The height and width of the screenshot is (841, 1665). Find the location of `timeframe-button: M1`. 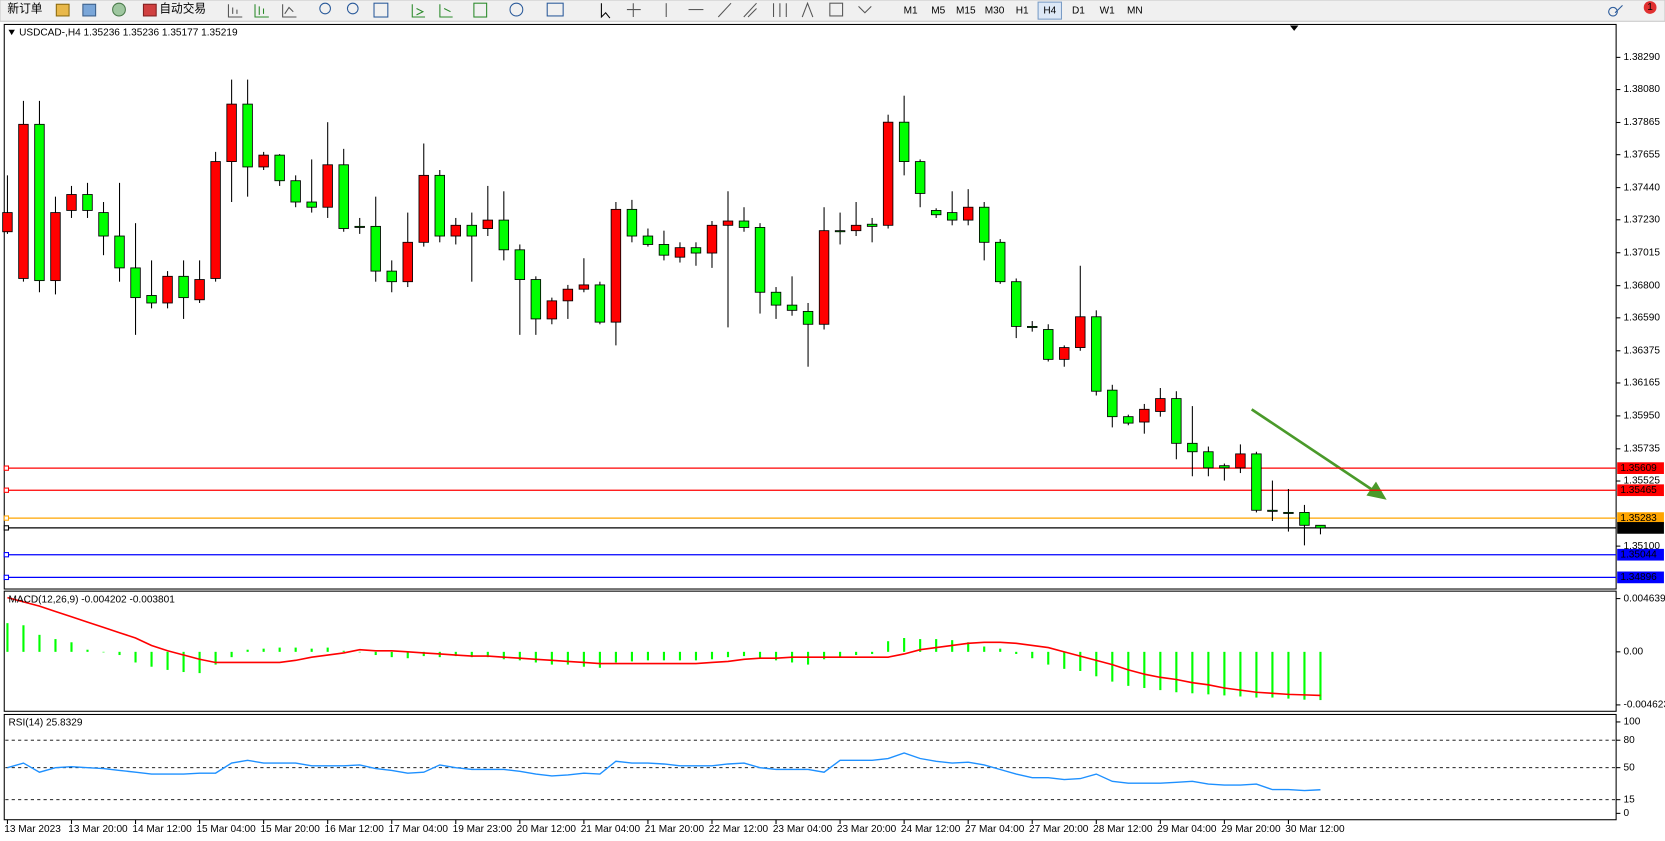

timeframe-button: M1 is located at coordinates (911, 10).